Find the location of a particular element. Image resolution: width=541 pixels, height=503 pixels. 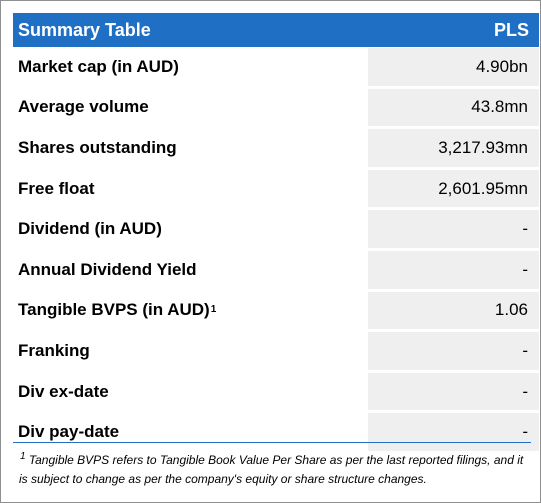

table-row: Annual Dividend Yield - is located at coordinates (276, 270).